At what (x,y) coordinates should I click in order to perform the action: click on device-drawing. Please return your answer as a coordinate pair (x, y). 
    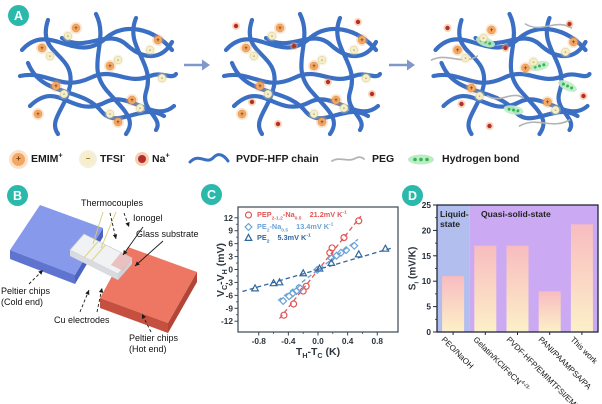
    Looking at the image, I should click on (103, 269).